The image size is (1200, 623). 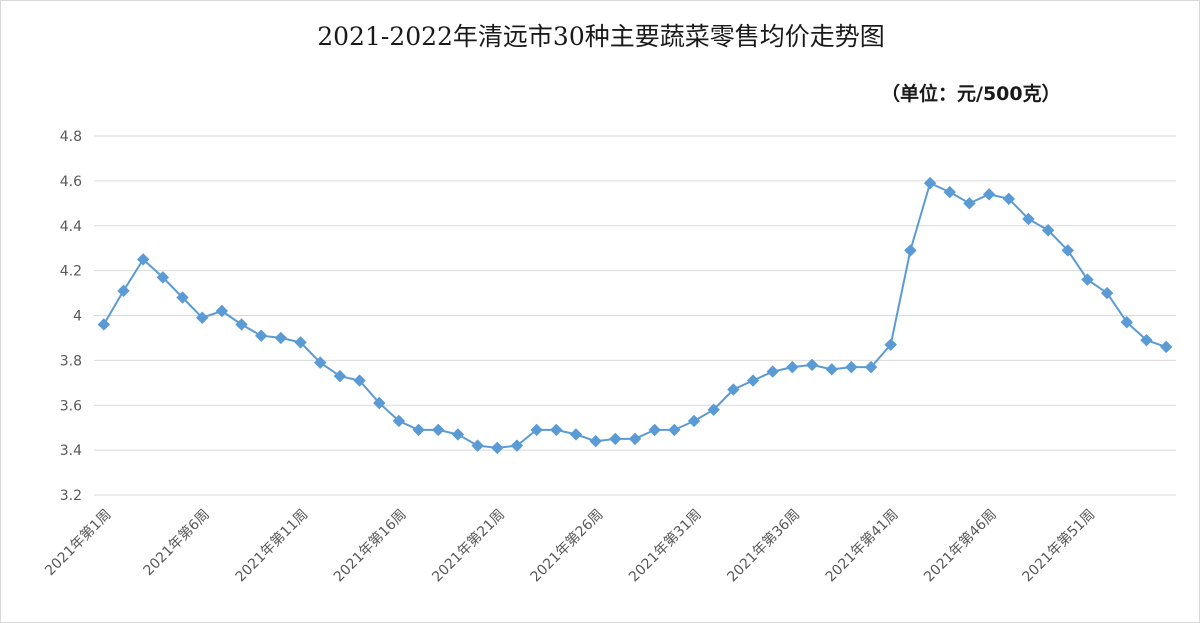 I want to click on x-tick-label: 2021年第51周, so click(x=1059, y=546).